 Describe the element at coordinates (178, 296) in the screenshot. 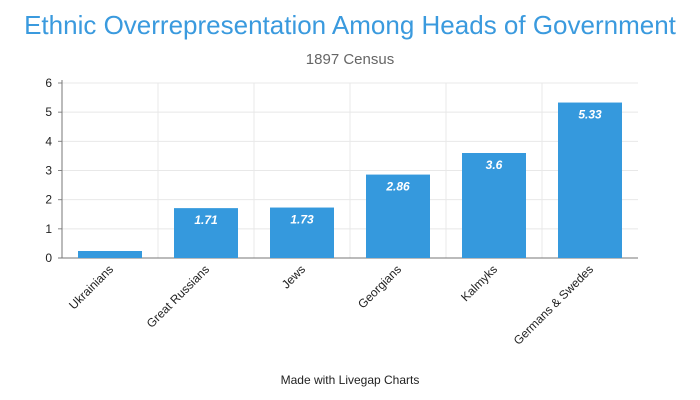

I see `category-label: Great Russians` at that location.